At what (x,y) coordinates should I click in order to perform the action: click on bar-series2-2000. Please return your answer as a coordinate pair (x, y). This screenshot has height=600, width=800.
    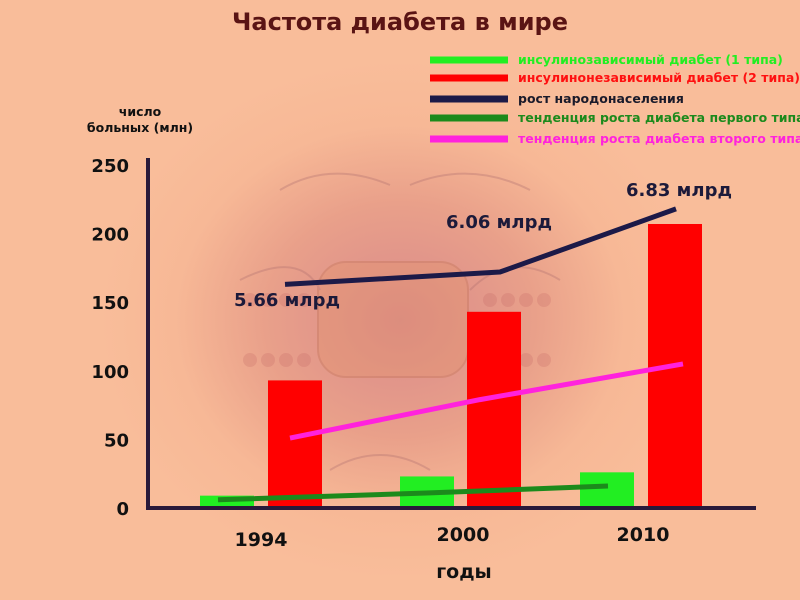
    Looking at the image, I should click on (494, 409).